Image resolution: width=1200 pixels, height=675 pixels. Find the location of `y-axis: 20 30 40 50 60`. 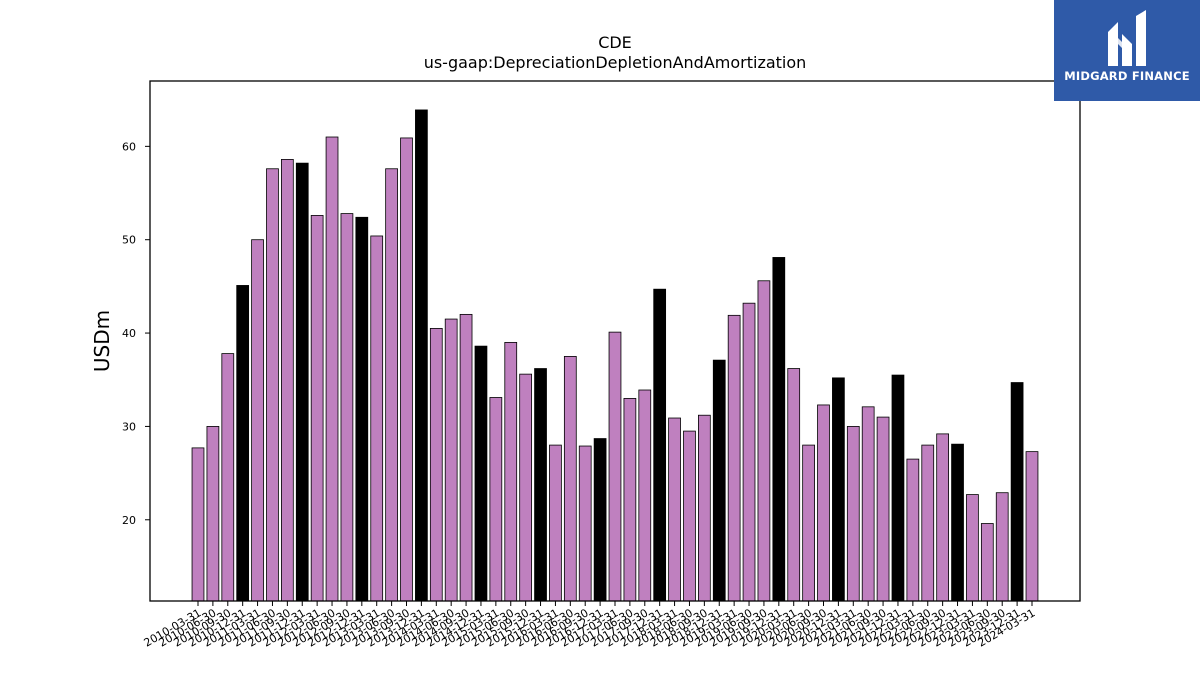

y-axis: 20 30 40 50 60 is located at coordinates (136, 333).